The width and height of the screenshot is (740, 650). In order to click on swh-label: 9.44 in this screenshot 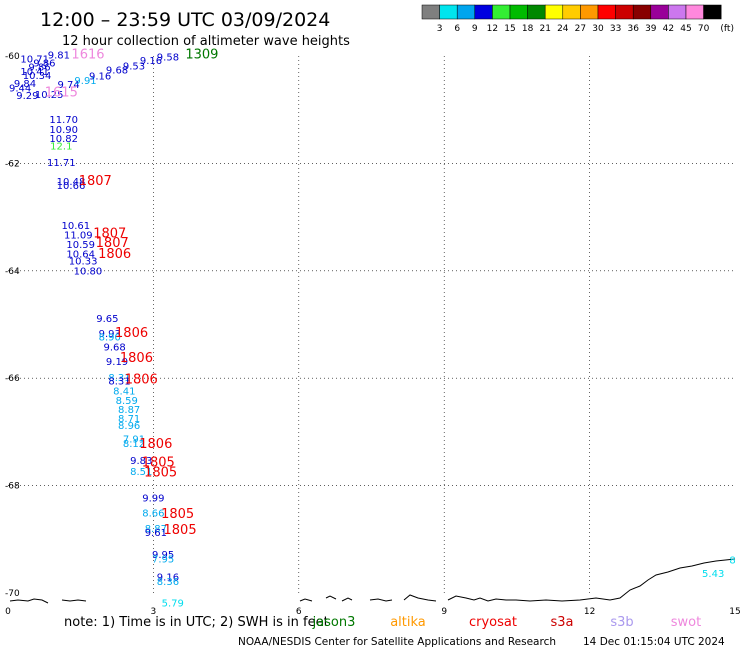, I will do `click(20, 88)`.